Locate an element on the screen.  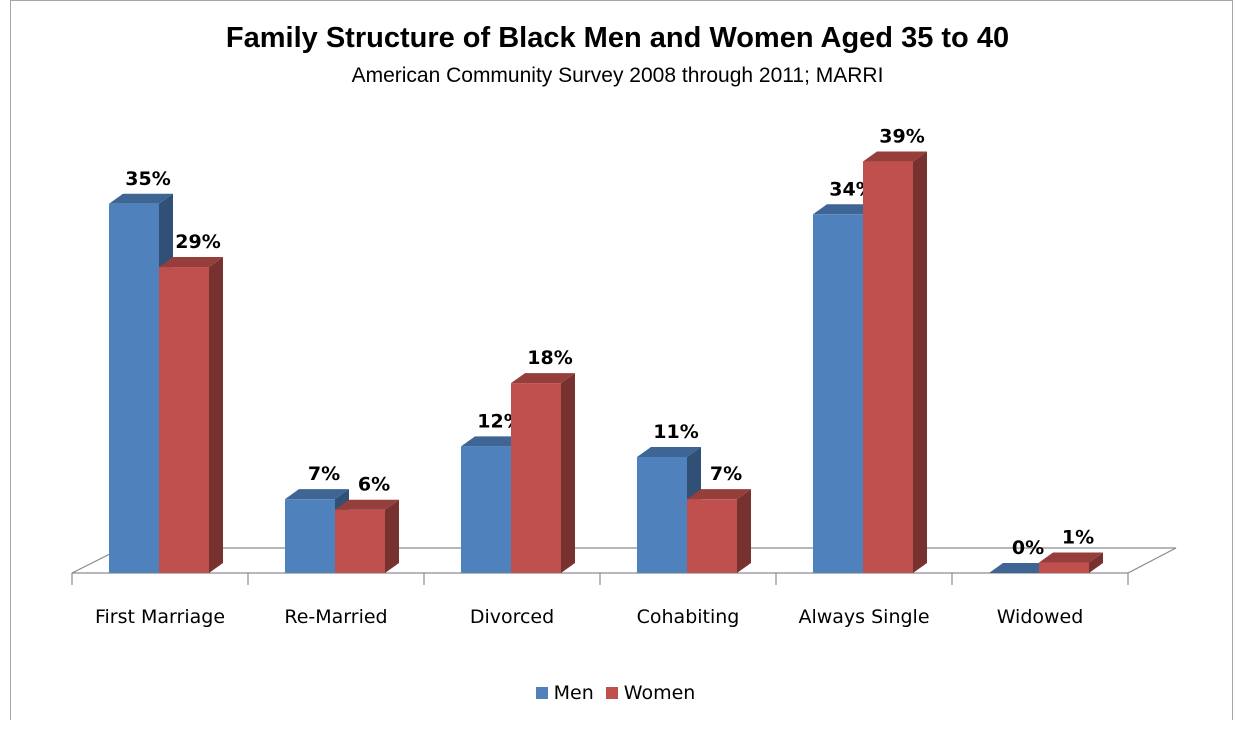
data-label: 39% is located at coordinates (901, 137).